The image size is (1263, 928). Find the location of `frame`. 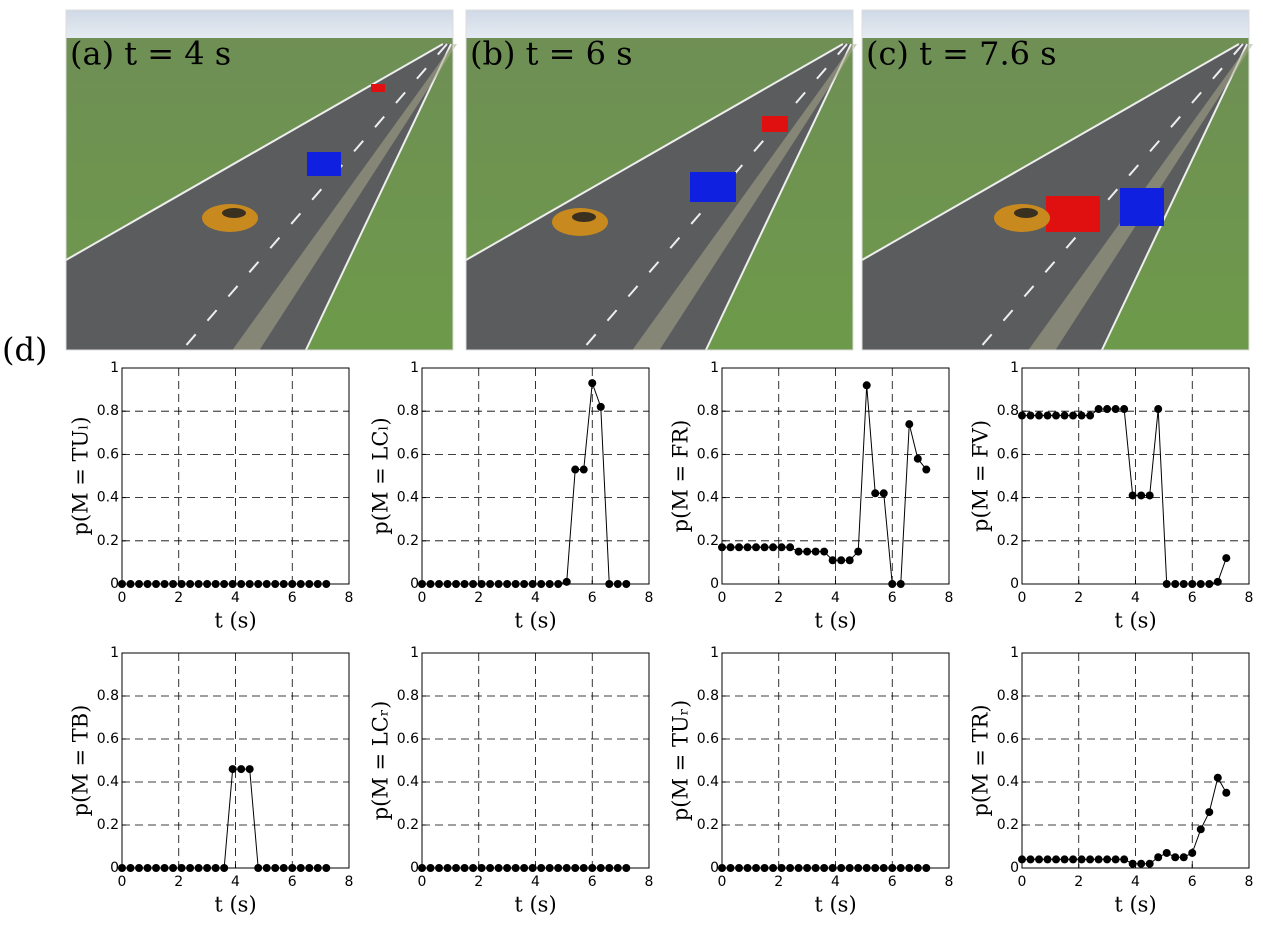

frame is located at coordinates (259, 180).